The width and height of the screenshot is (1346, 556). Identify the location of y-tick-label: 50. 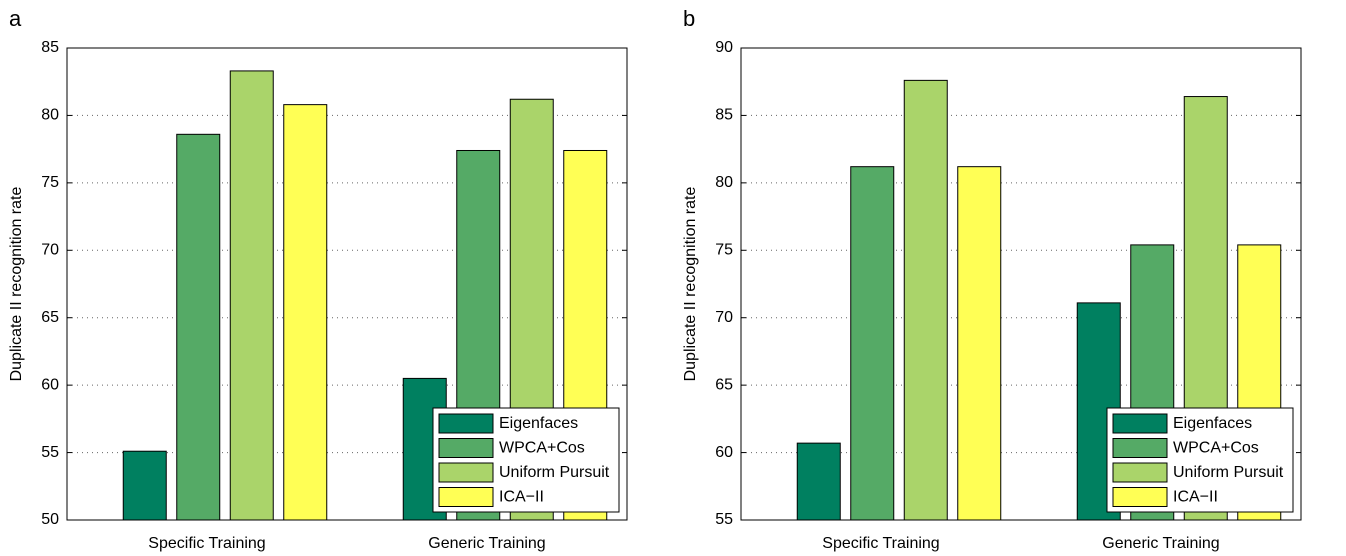
(50, 519).